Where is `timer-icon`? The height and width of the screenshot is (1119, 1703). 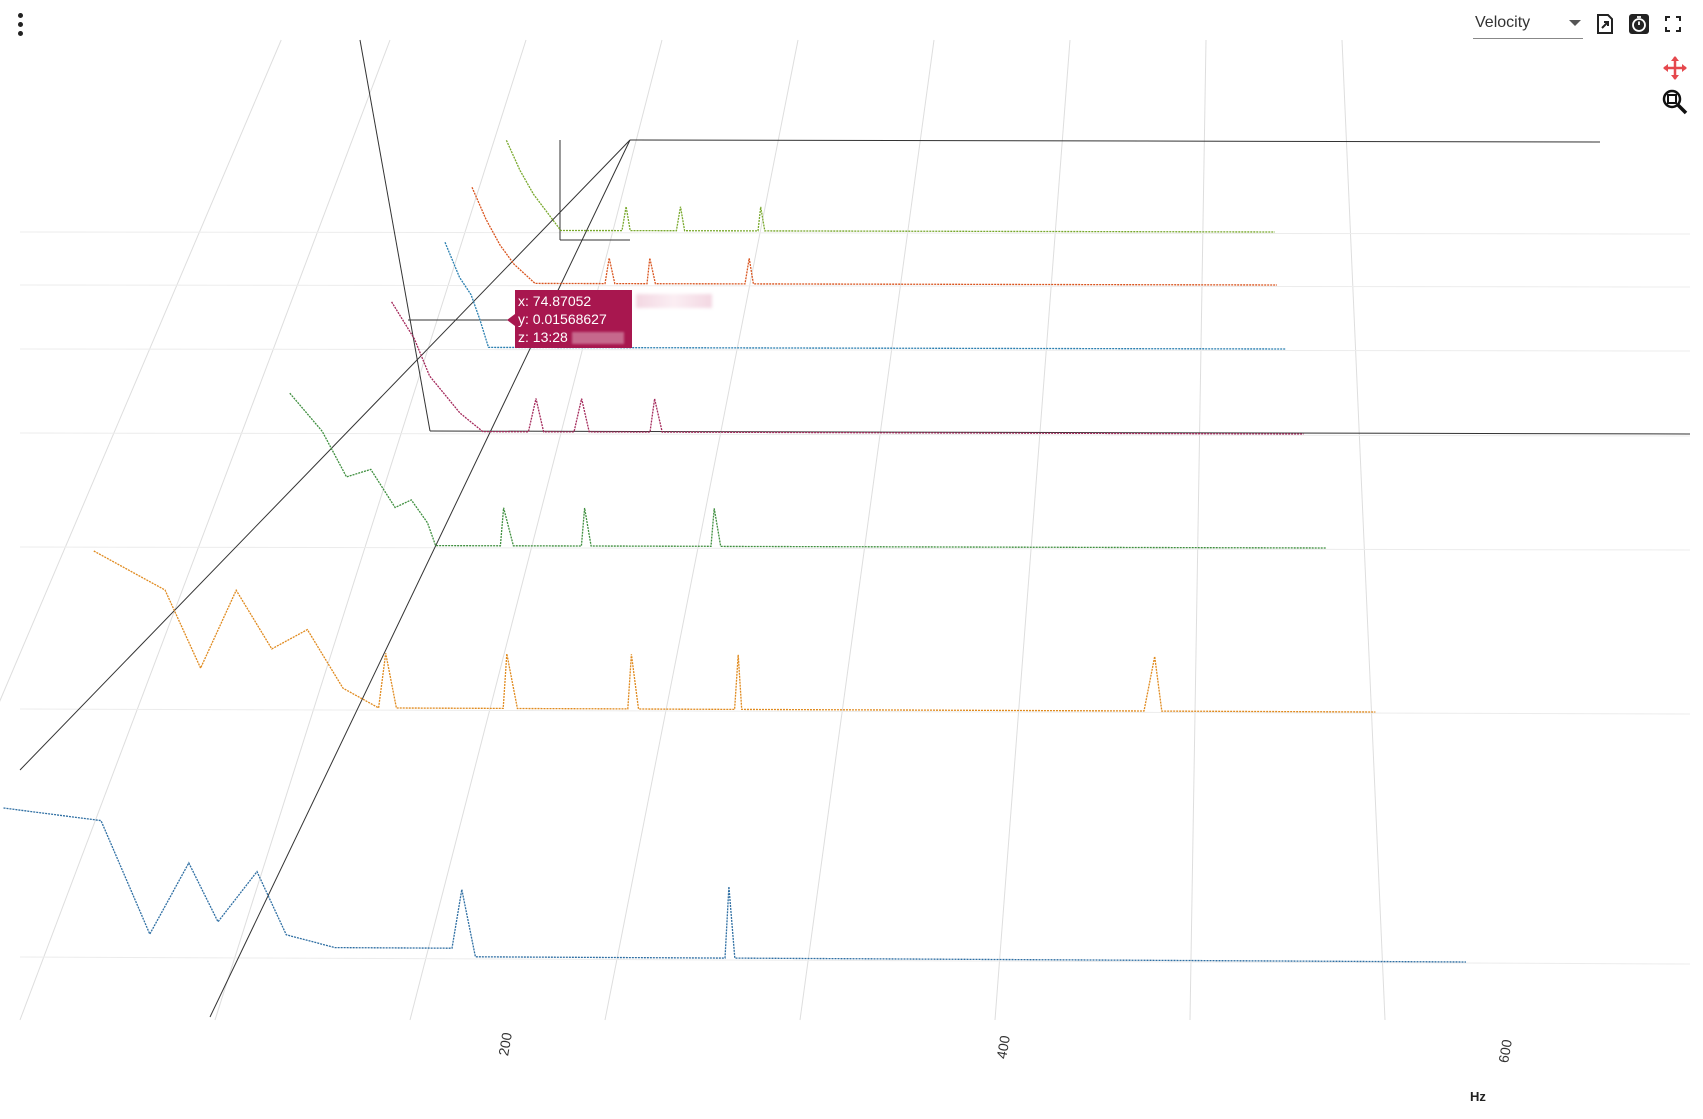
timer-icon is located at coordinates (1639, 23).